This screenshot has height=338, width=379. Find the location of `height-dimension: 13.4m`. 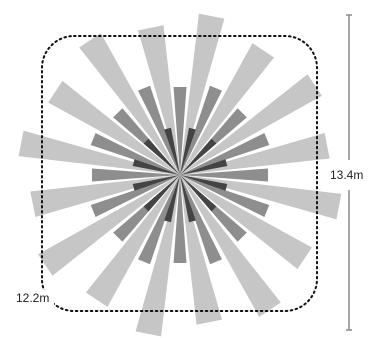

height-dimension: 13.4m is located at coordinates (346, 172).